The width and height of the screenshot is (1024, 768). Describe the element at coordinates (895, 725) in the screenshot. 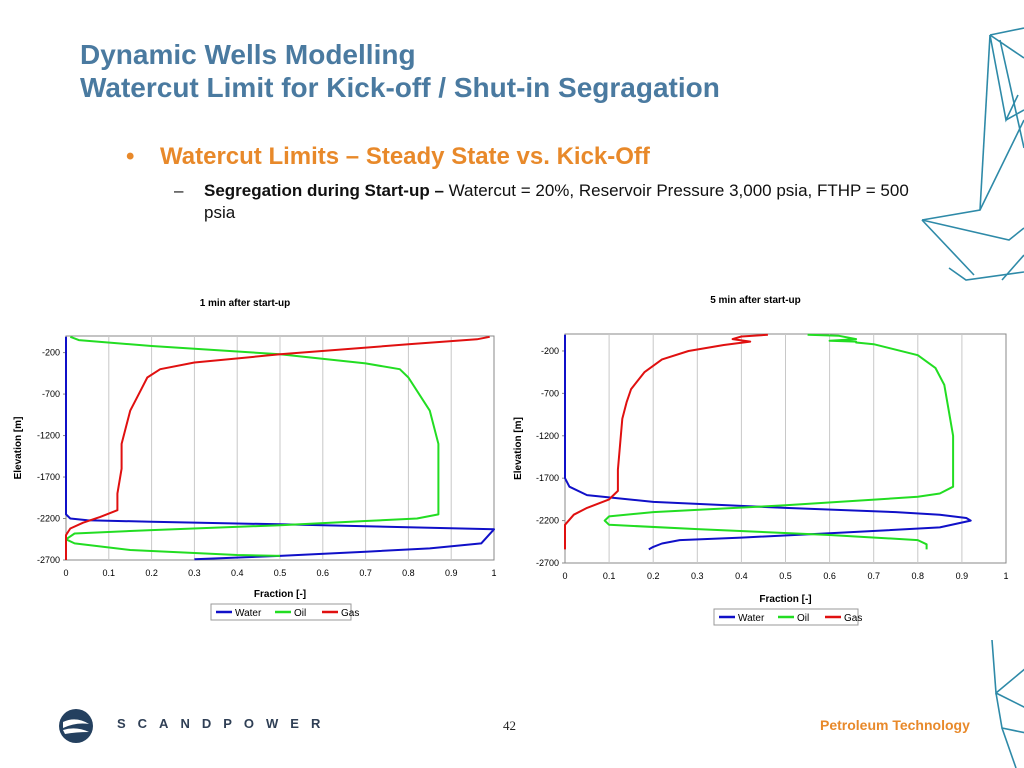

I see `division-name: Petroleum Technology` at that location.